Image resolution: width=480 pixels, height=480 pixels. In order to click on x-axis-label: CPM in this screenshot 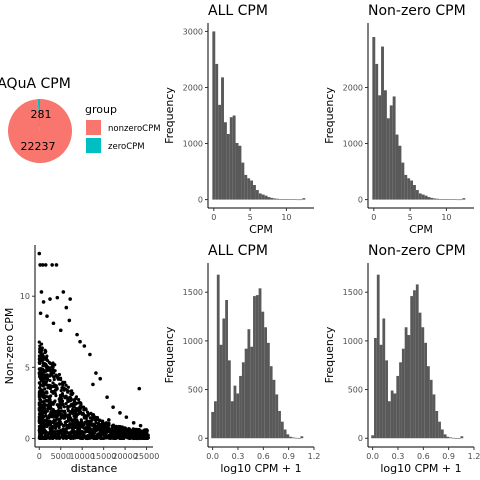, I will do `click(261, 229)`.